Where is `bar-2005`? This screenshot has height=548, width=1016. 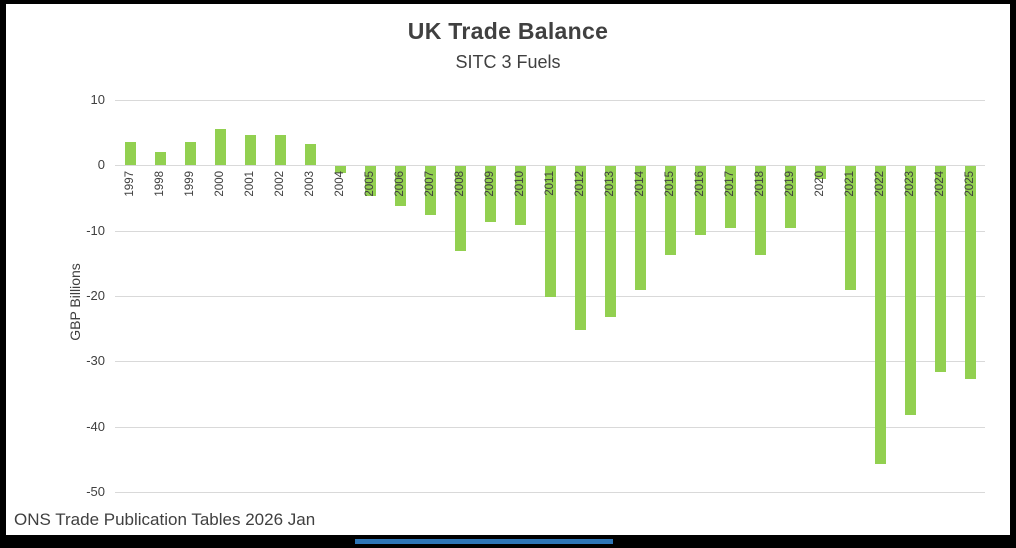
bar-2005 is located at coordinates (370, 181).